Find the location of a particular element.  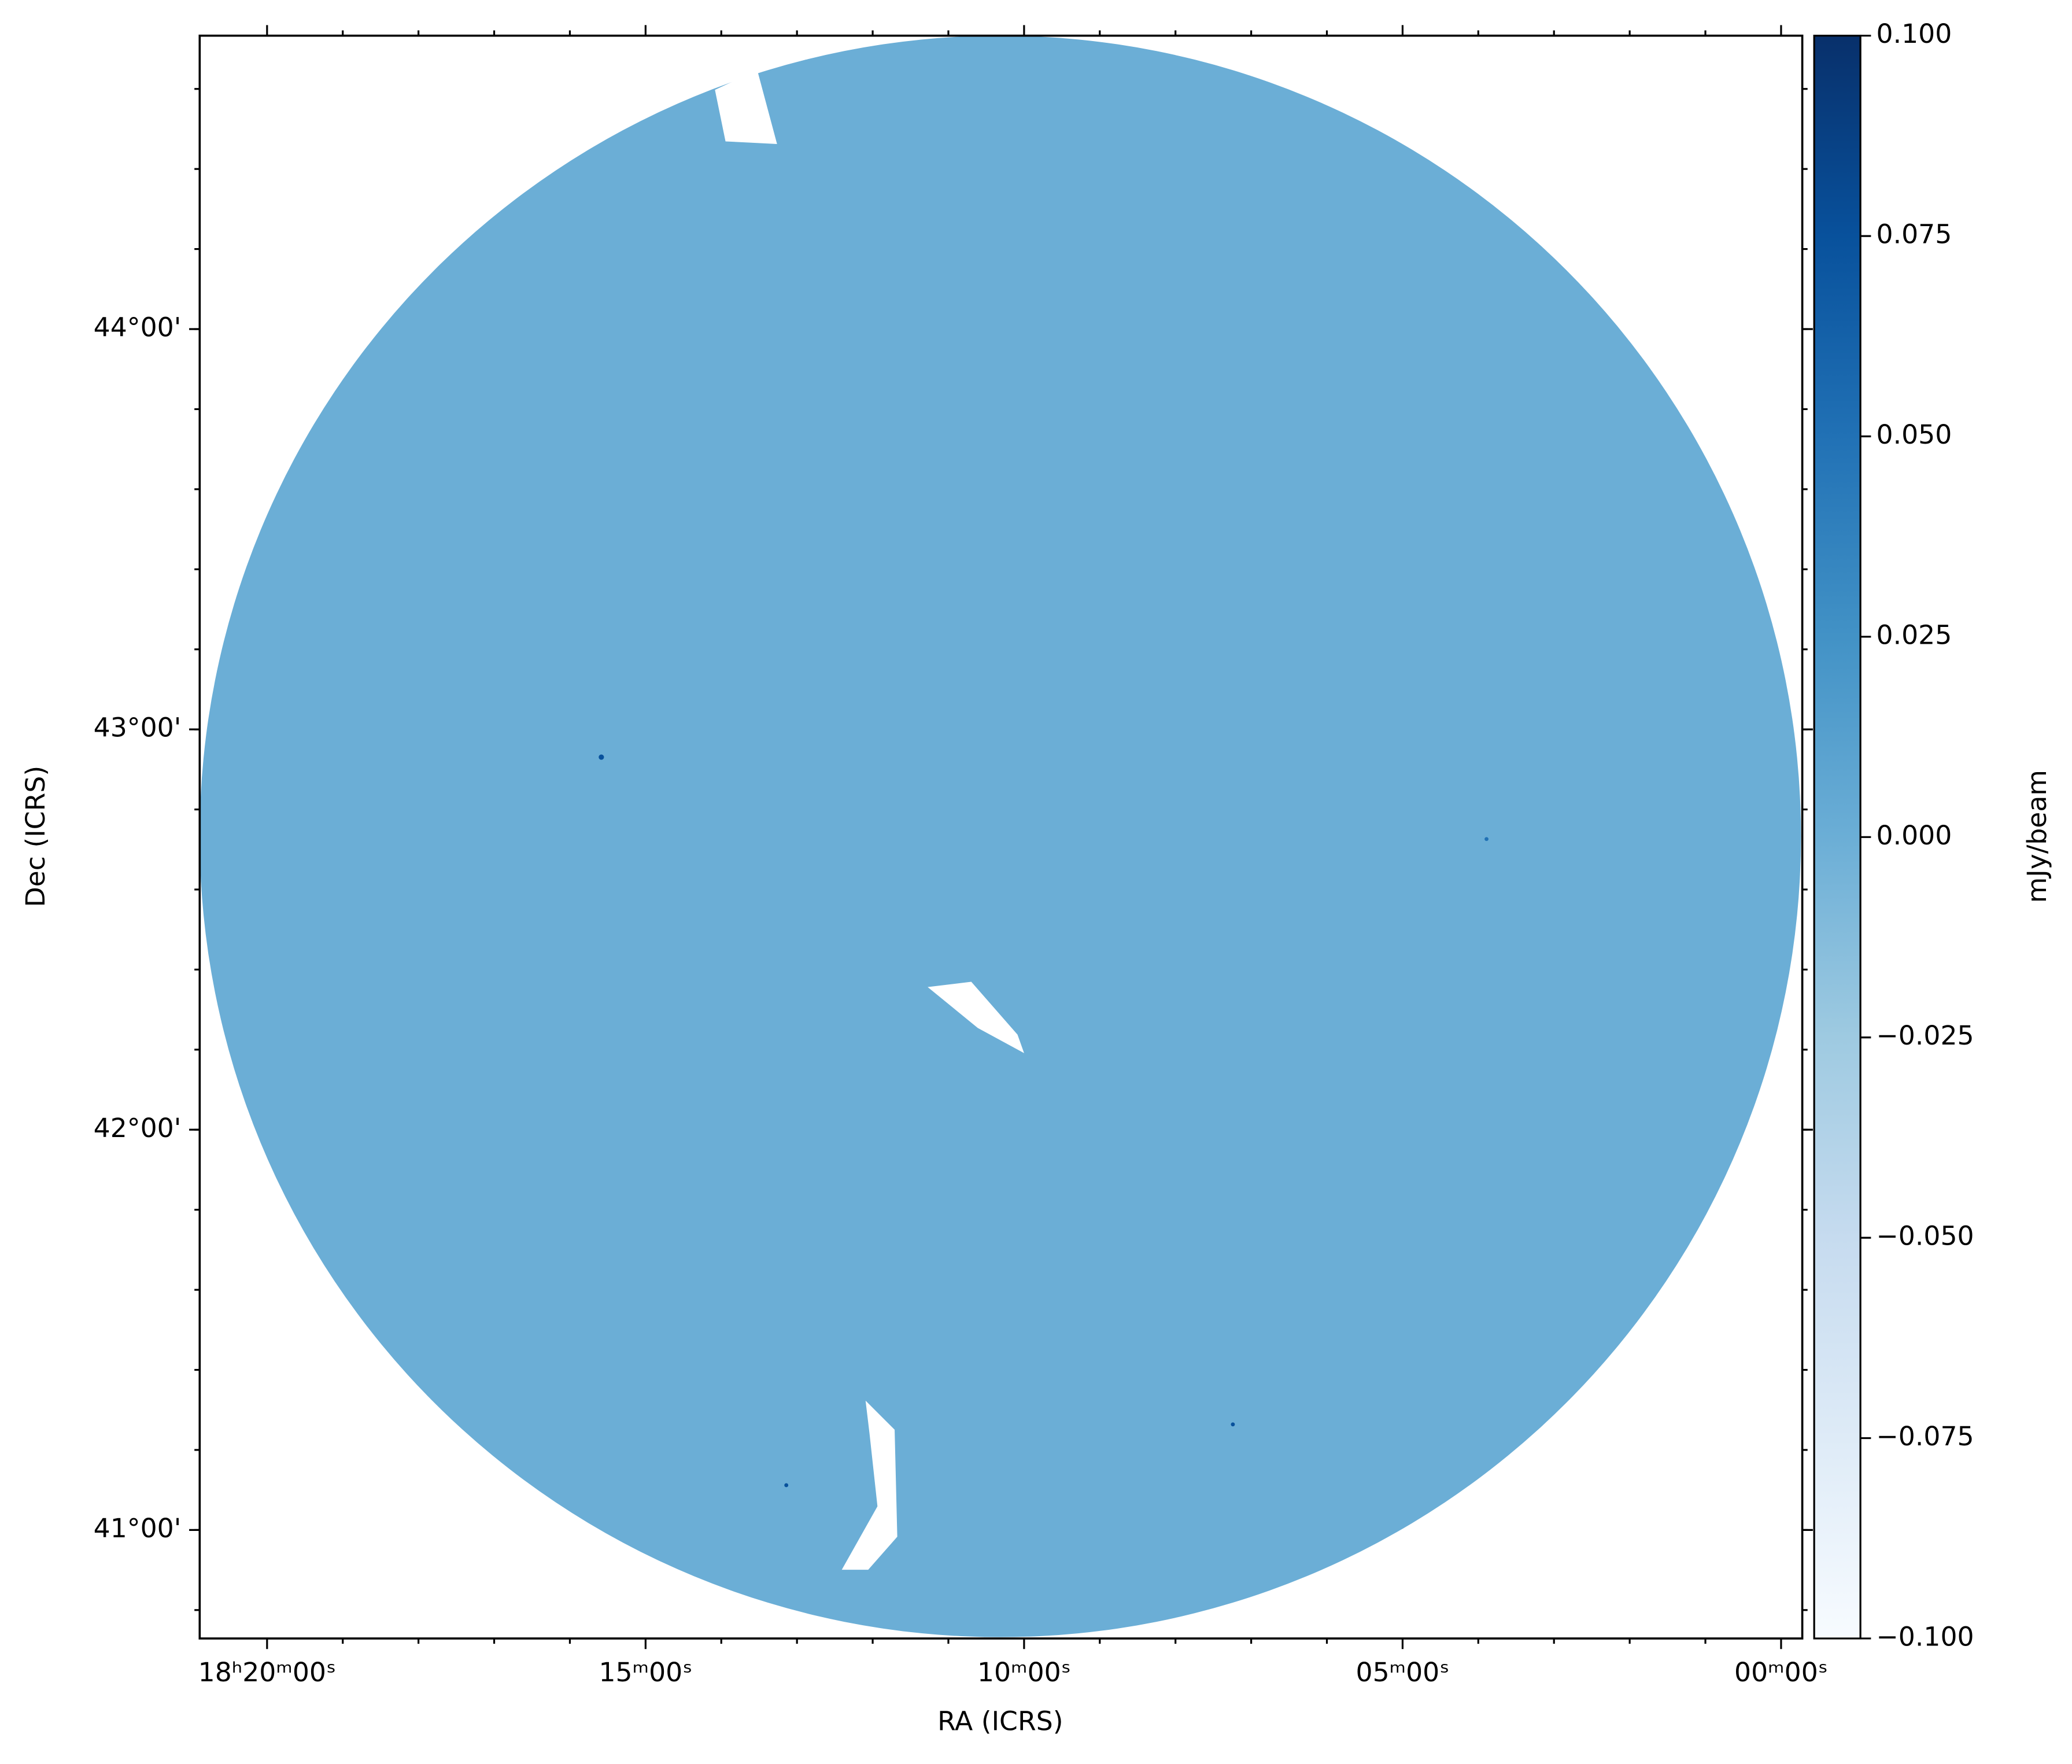

colorbar-tick-label: 0.050 is located at coordinates (1915, 434).